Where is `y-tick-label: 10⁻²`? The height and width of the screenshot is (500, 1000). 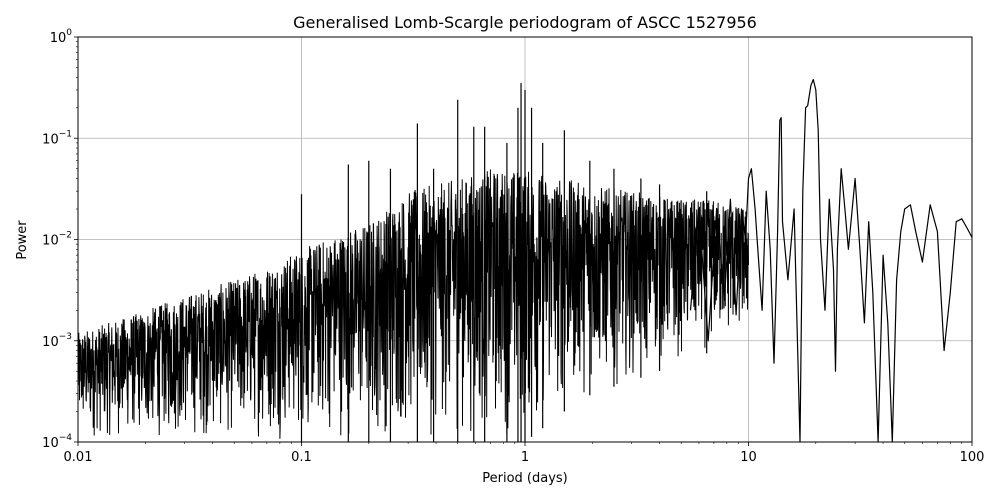 y-tick-label: 10⁻² is located at coordinates (57, 240).